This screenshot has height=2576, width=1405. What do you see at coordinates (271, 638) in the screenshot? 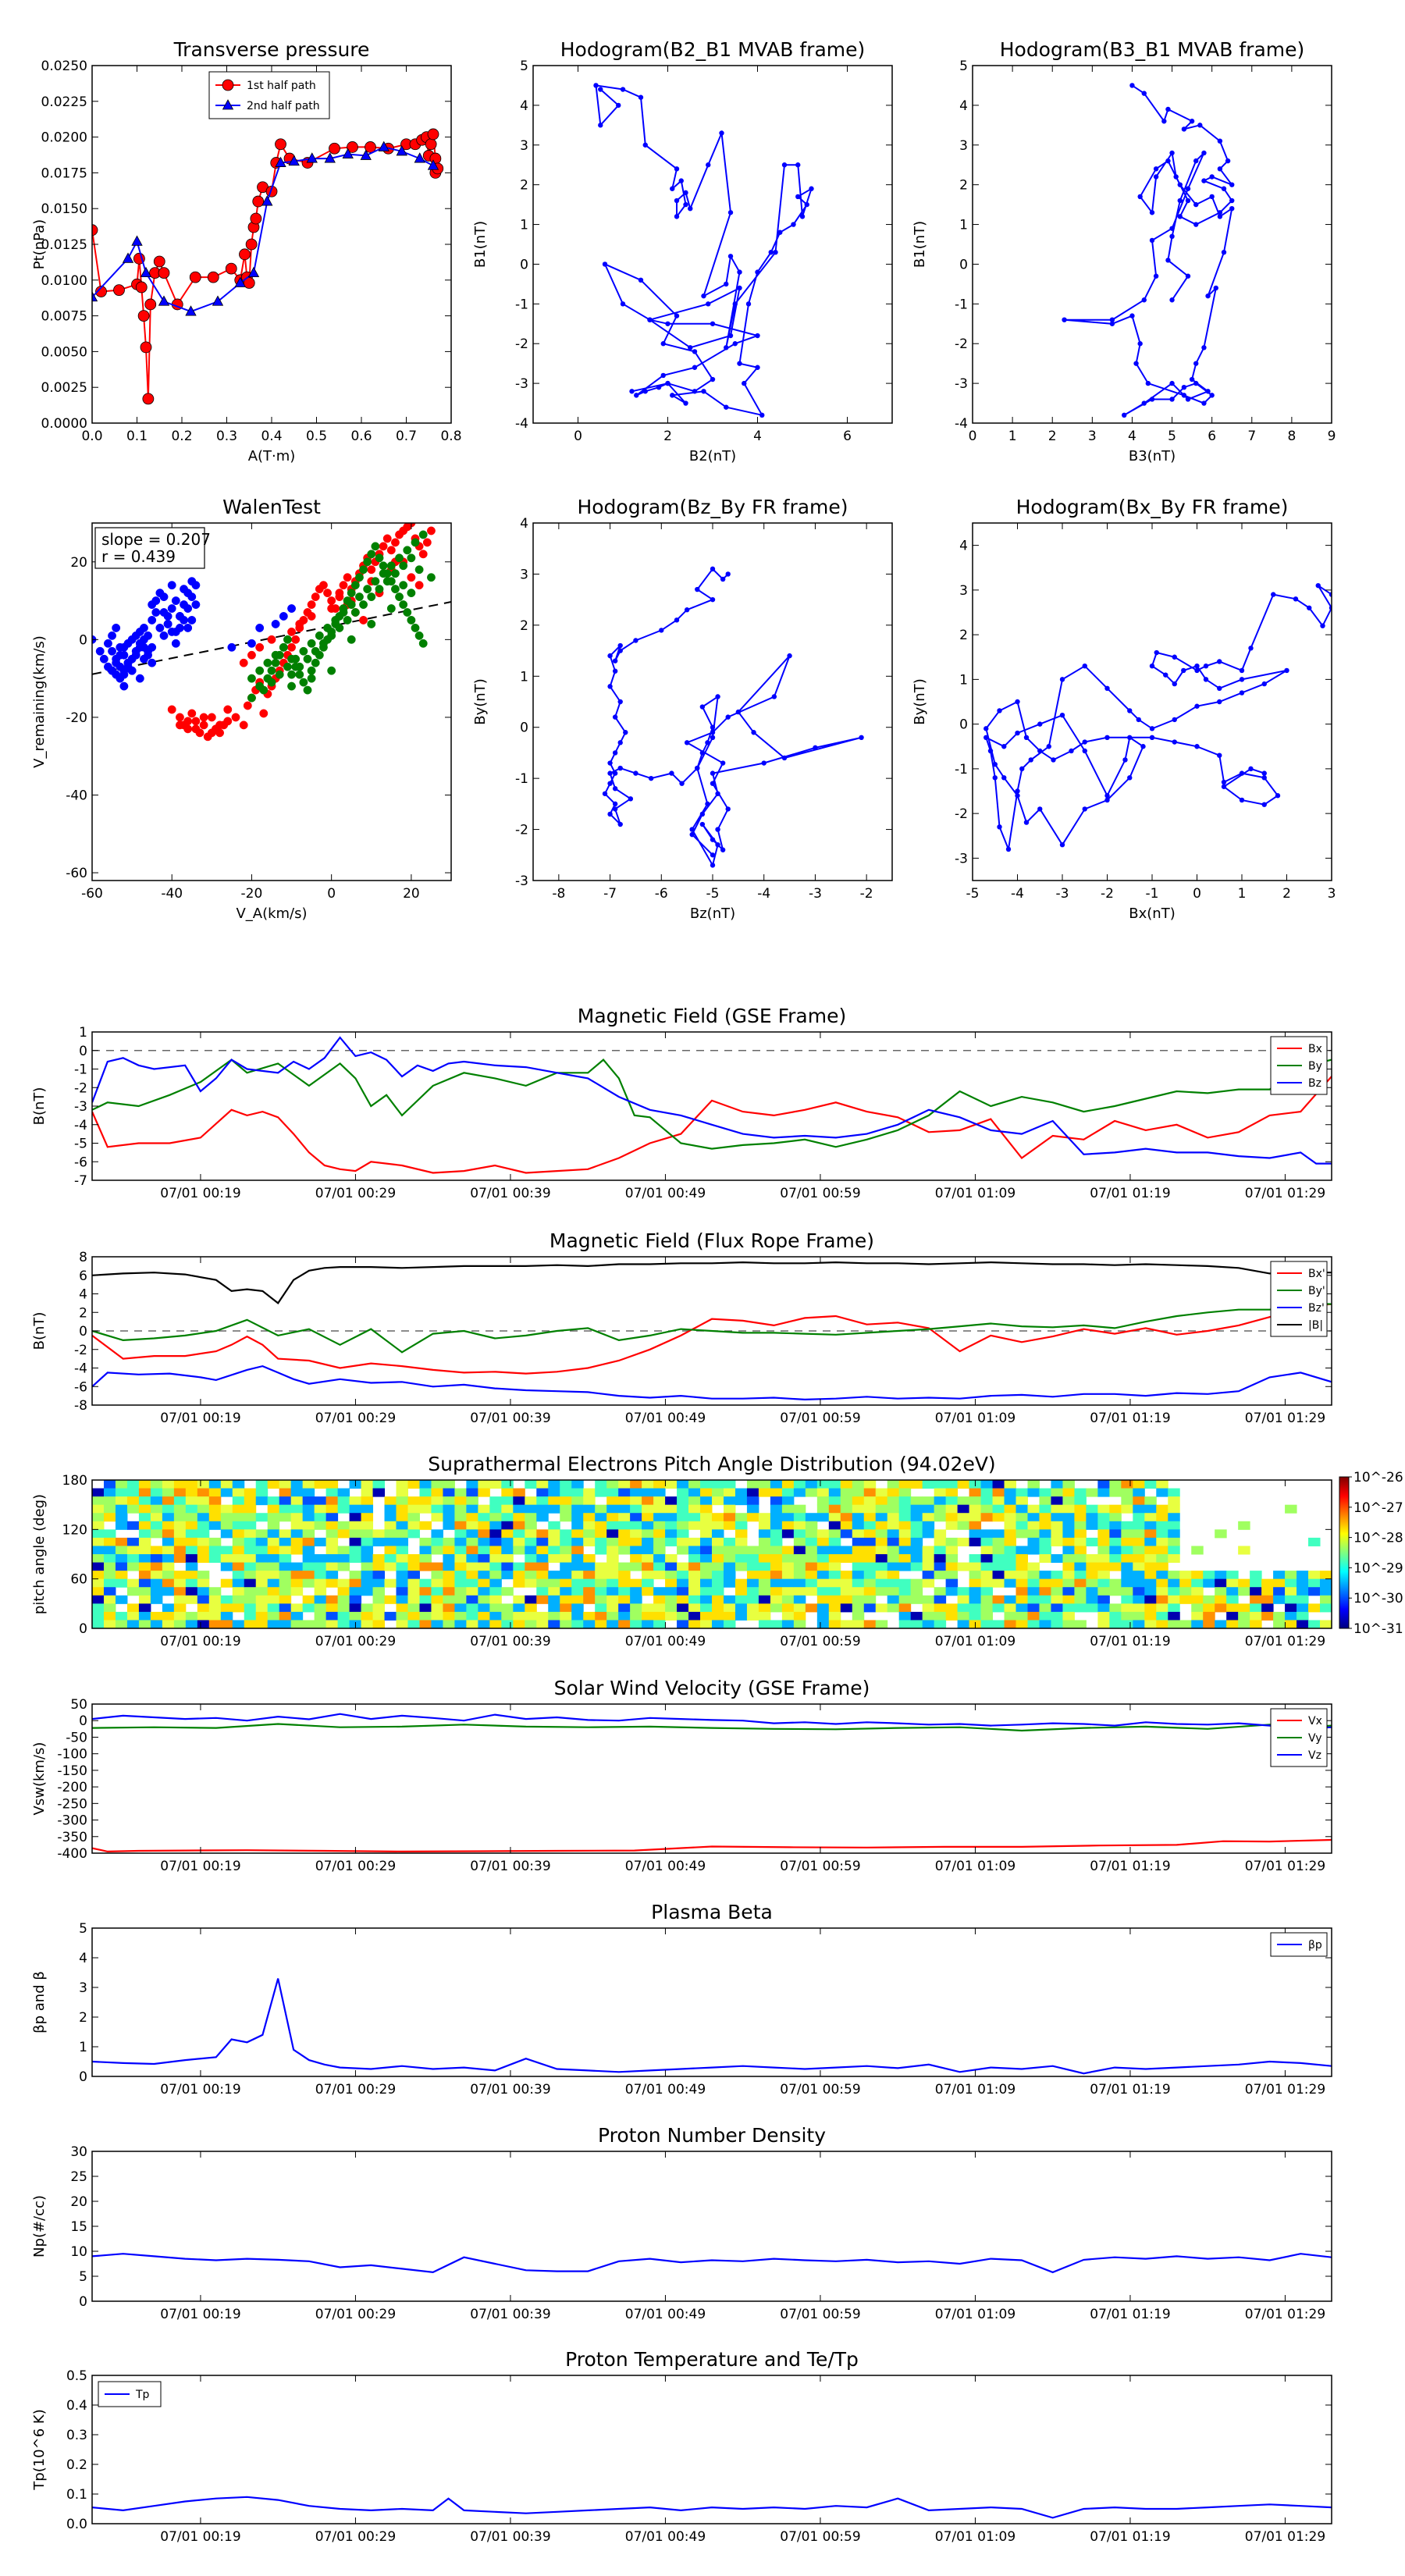
I see `regression-line` at bounding box center [271, 638].